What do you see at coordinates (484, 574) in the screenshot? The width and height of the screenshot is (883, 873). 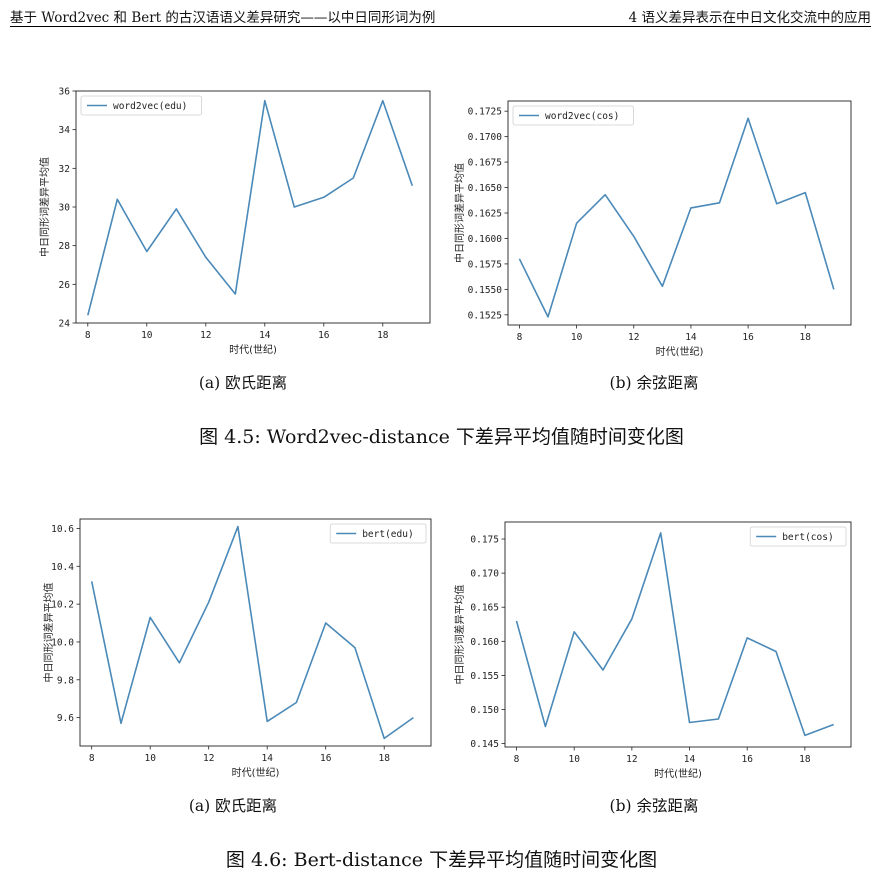 I see `y-tick-label: 0.170` at bounding box center [484, 574].